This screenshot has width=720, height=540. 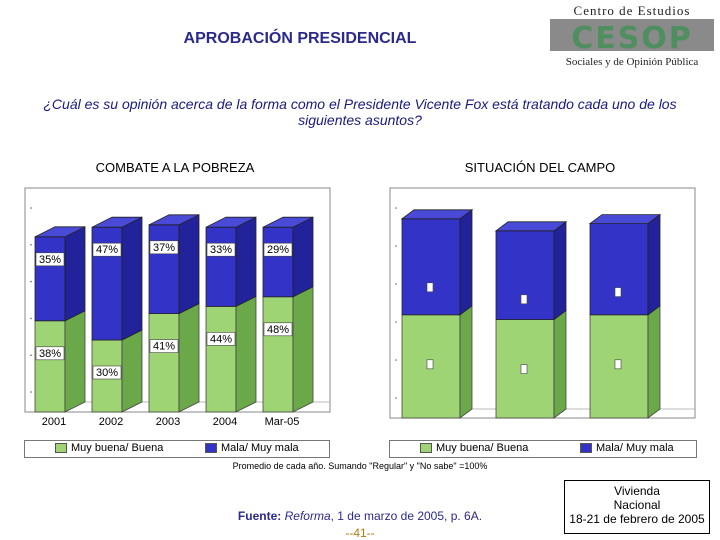 What do you see at coordinates (635, 448) in the screenshot?
I see `legend-label-mala-2: Mala/ Muy mala` at bounding box center [635, 448].